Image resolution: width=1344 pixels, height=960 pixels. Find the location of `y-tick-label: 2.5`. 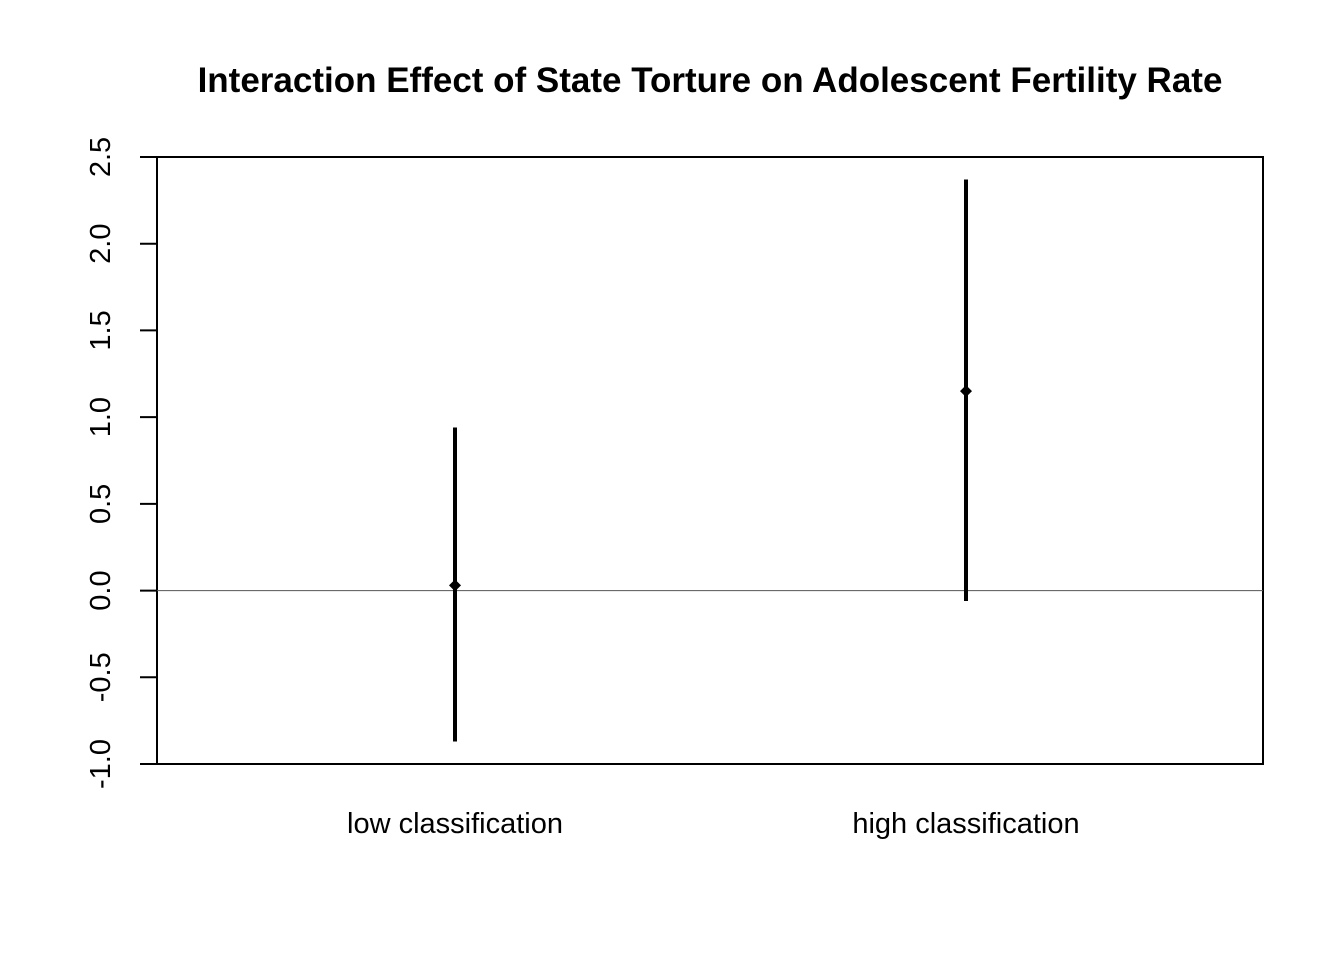

y-tick-label: 2.5 is located at coordinates (101, 157).